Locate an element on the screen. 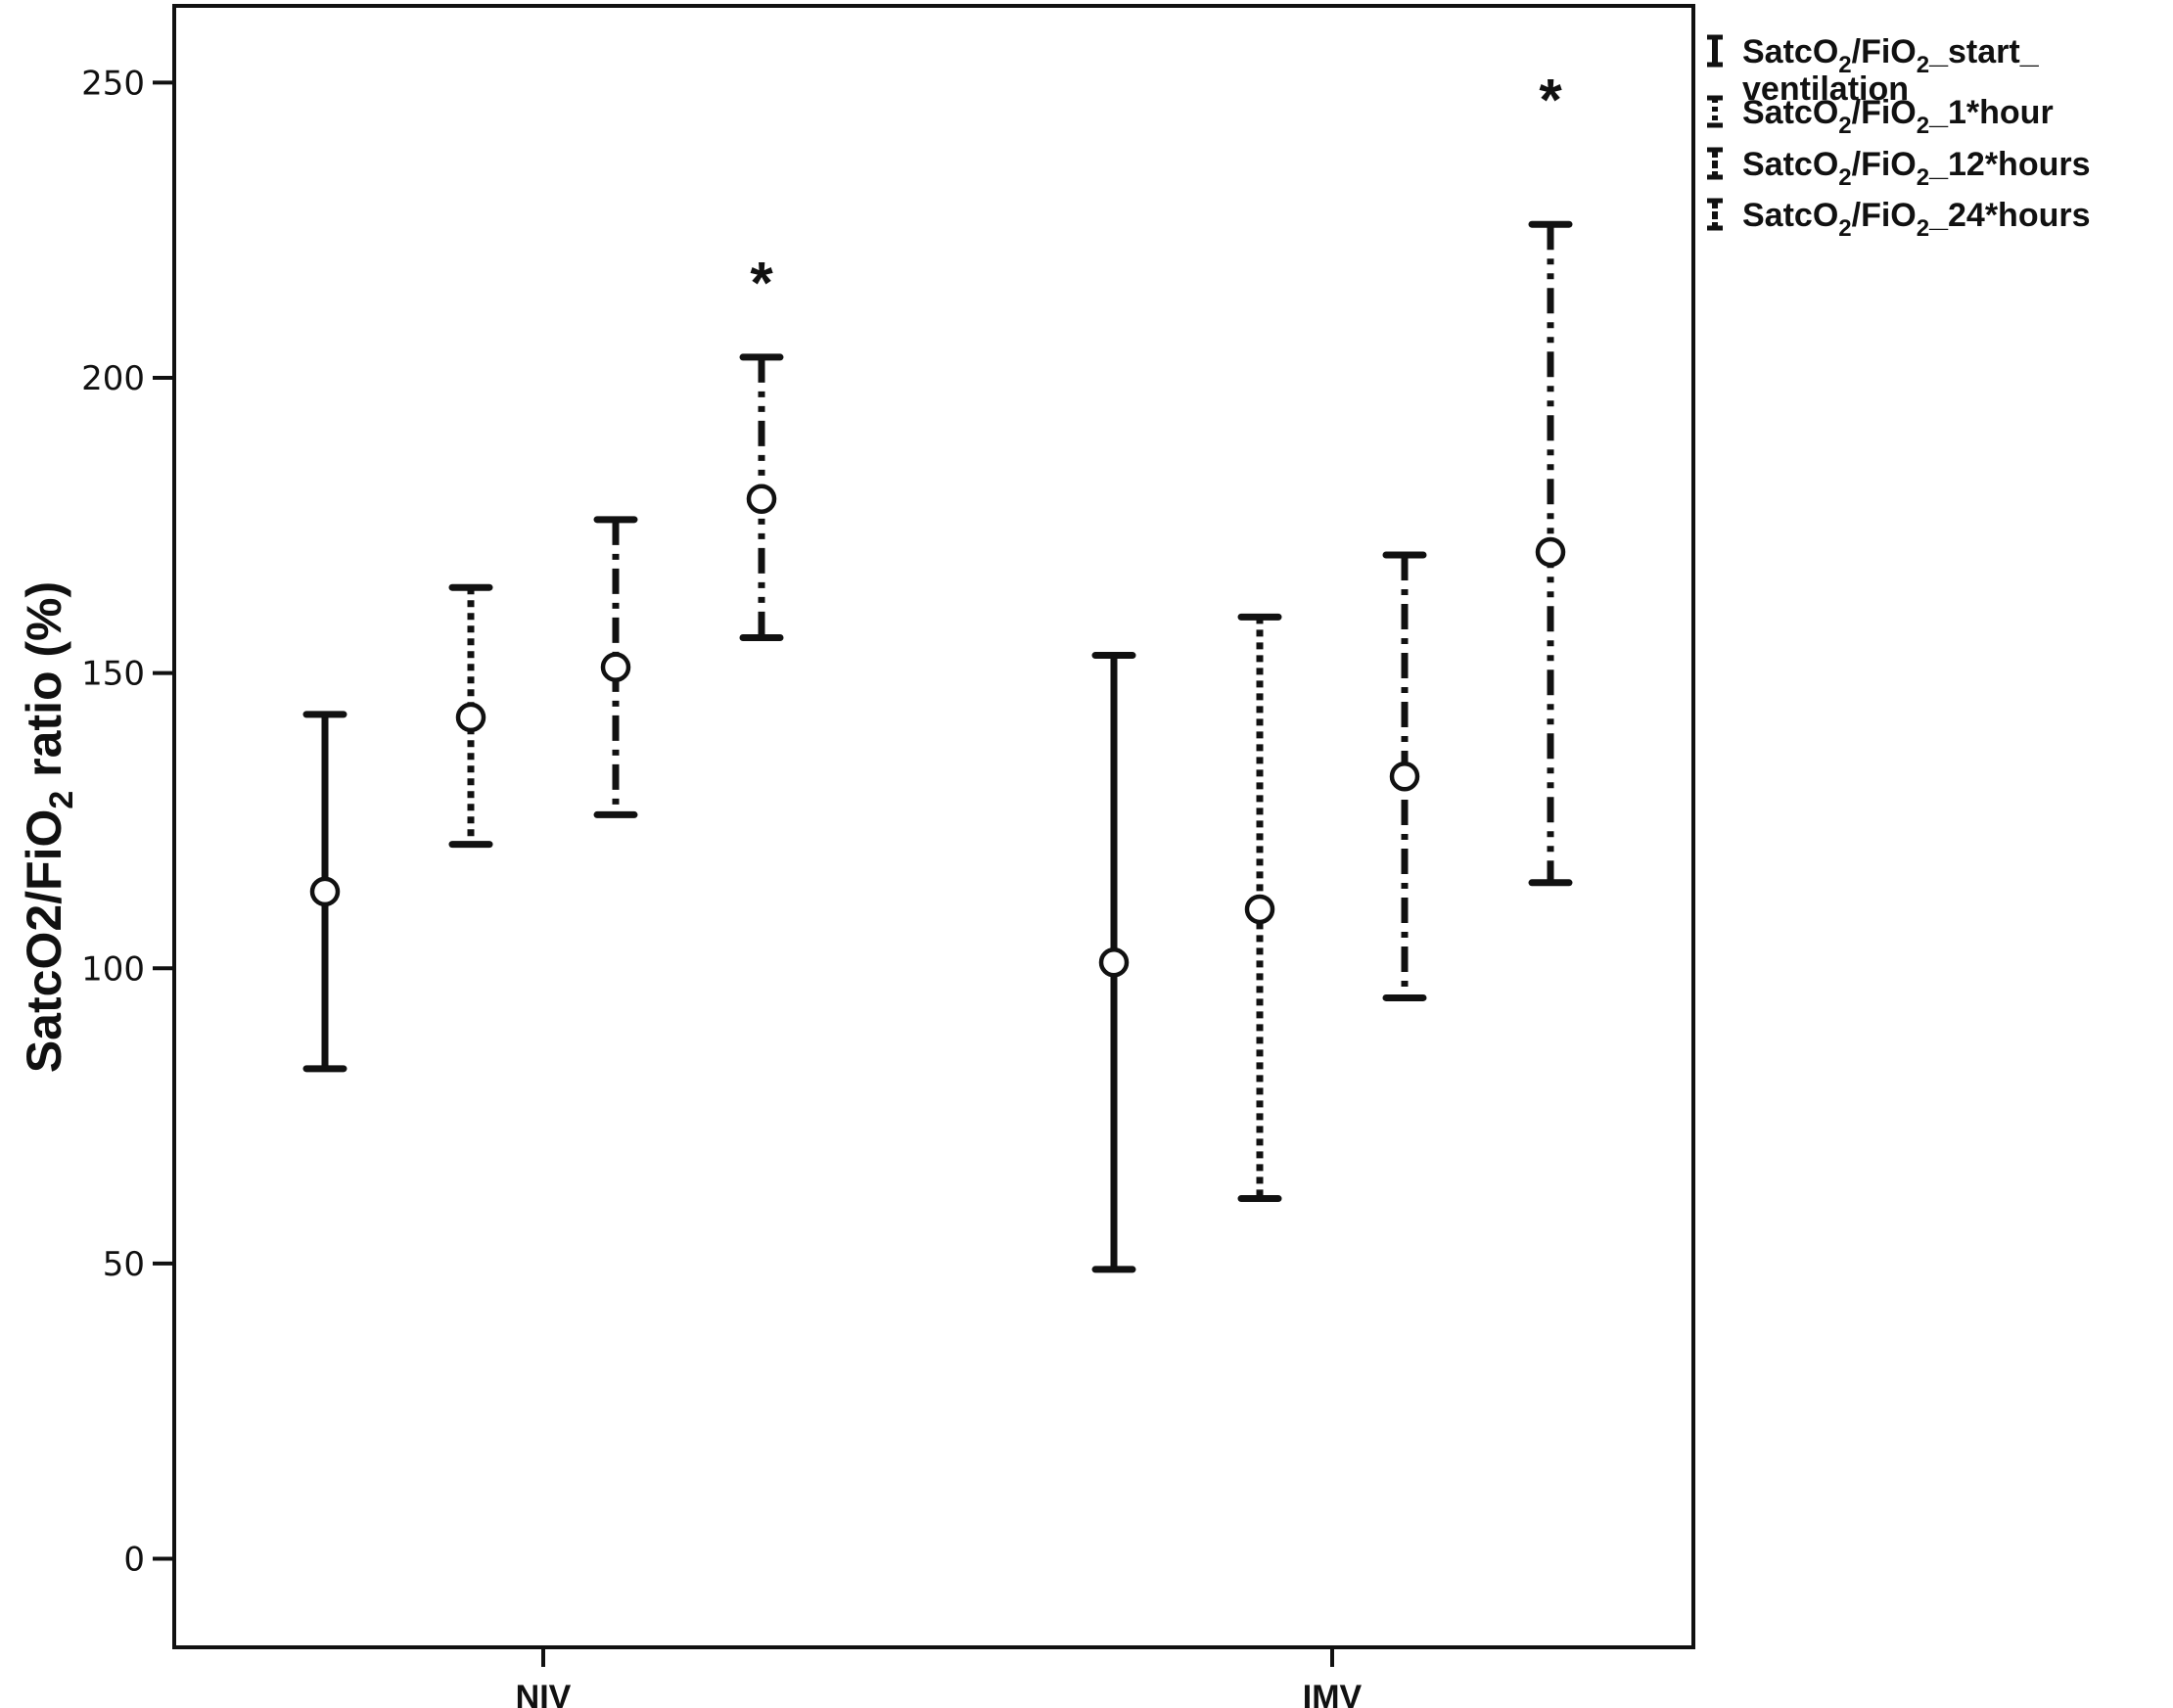 The image size is (2173, 1708). y-tick-label: 150 is located at coordinates (113, 674).